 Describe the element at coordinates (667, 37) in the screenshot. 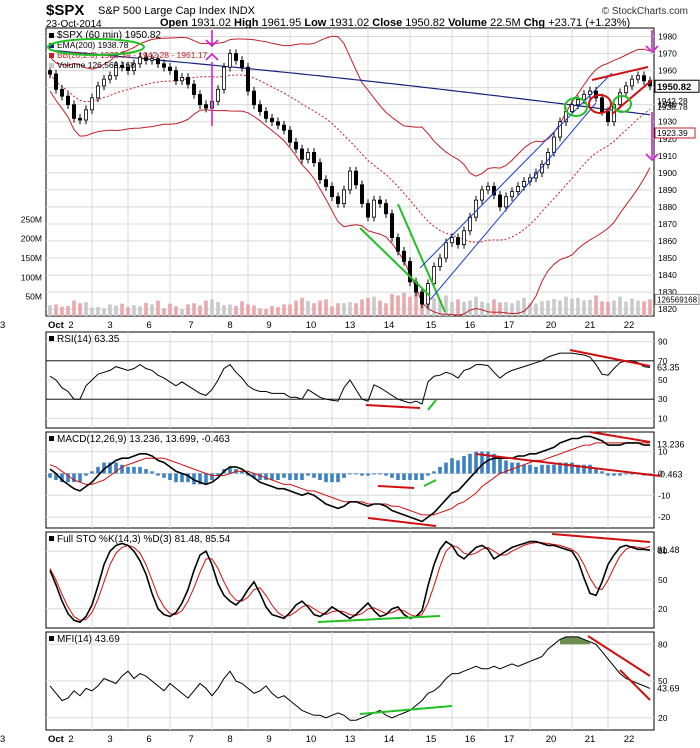

I see `price-panel-tick-label: 1980` at that location.